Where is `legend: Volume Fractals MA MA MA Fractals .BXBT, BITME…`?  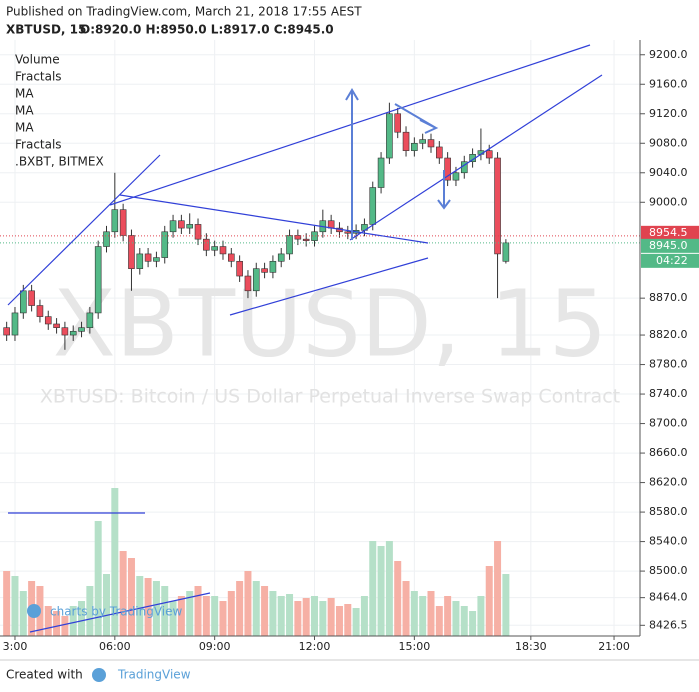
legend: Volume Fractals MA MA MA Fractals .BXBT, BITME… is located at coordinates (59, 111).